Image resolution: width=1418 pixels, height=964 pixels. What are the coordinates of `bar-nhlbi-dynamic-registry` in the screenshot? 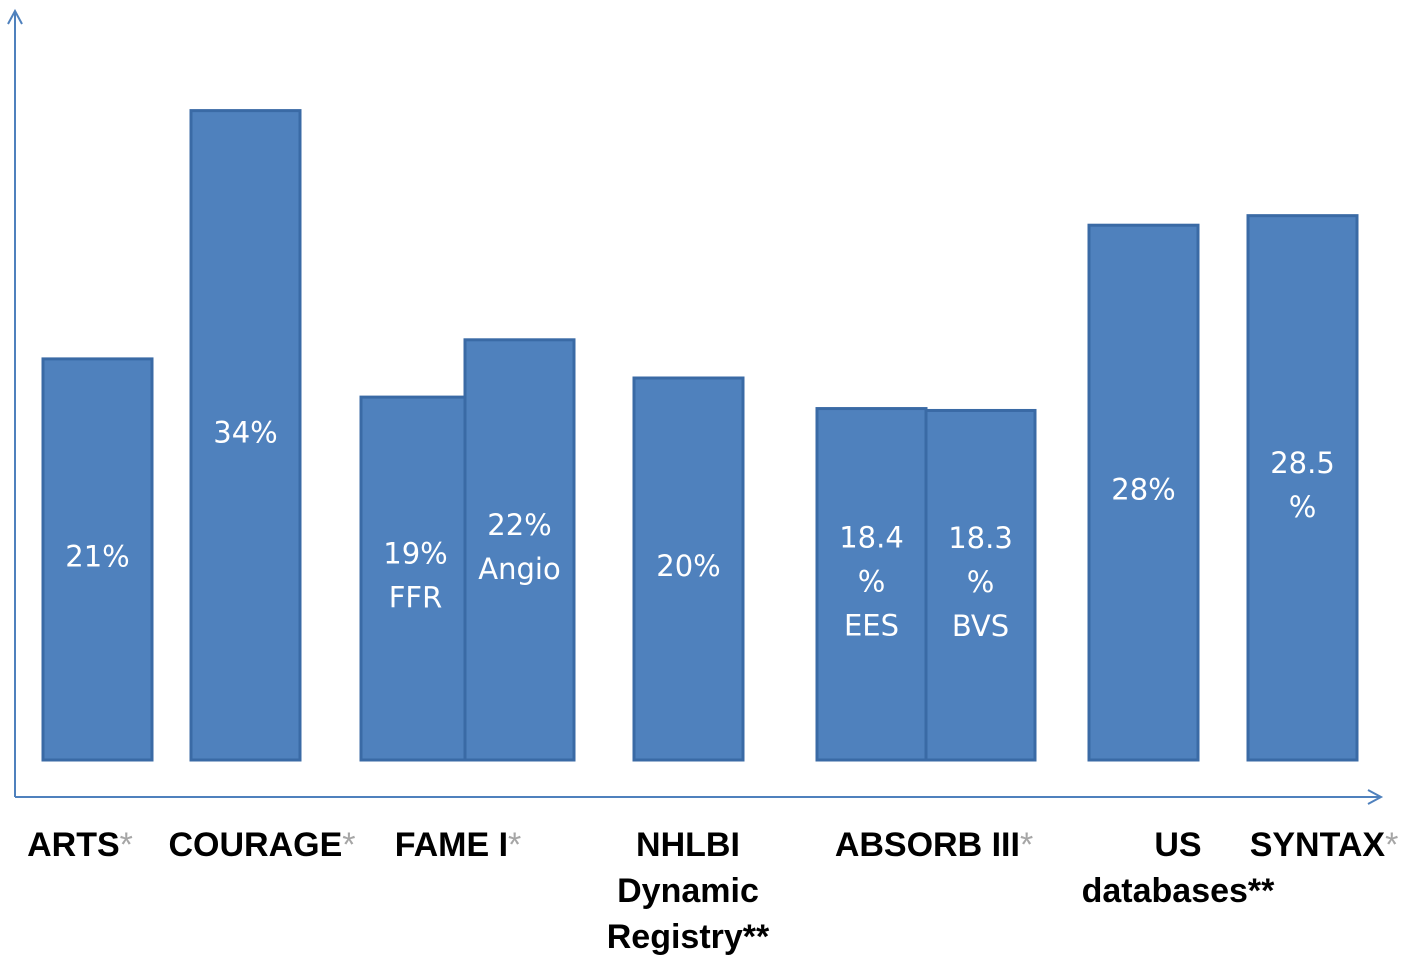 It's located at (688, 569).